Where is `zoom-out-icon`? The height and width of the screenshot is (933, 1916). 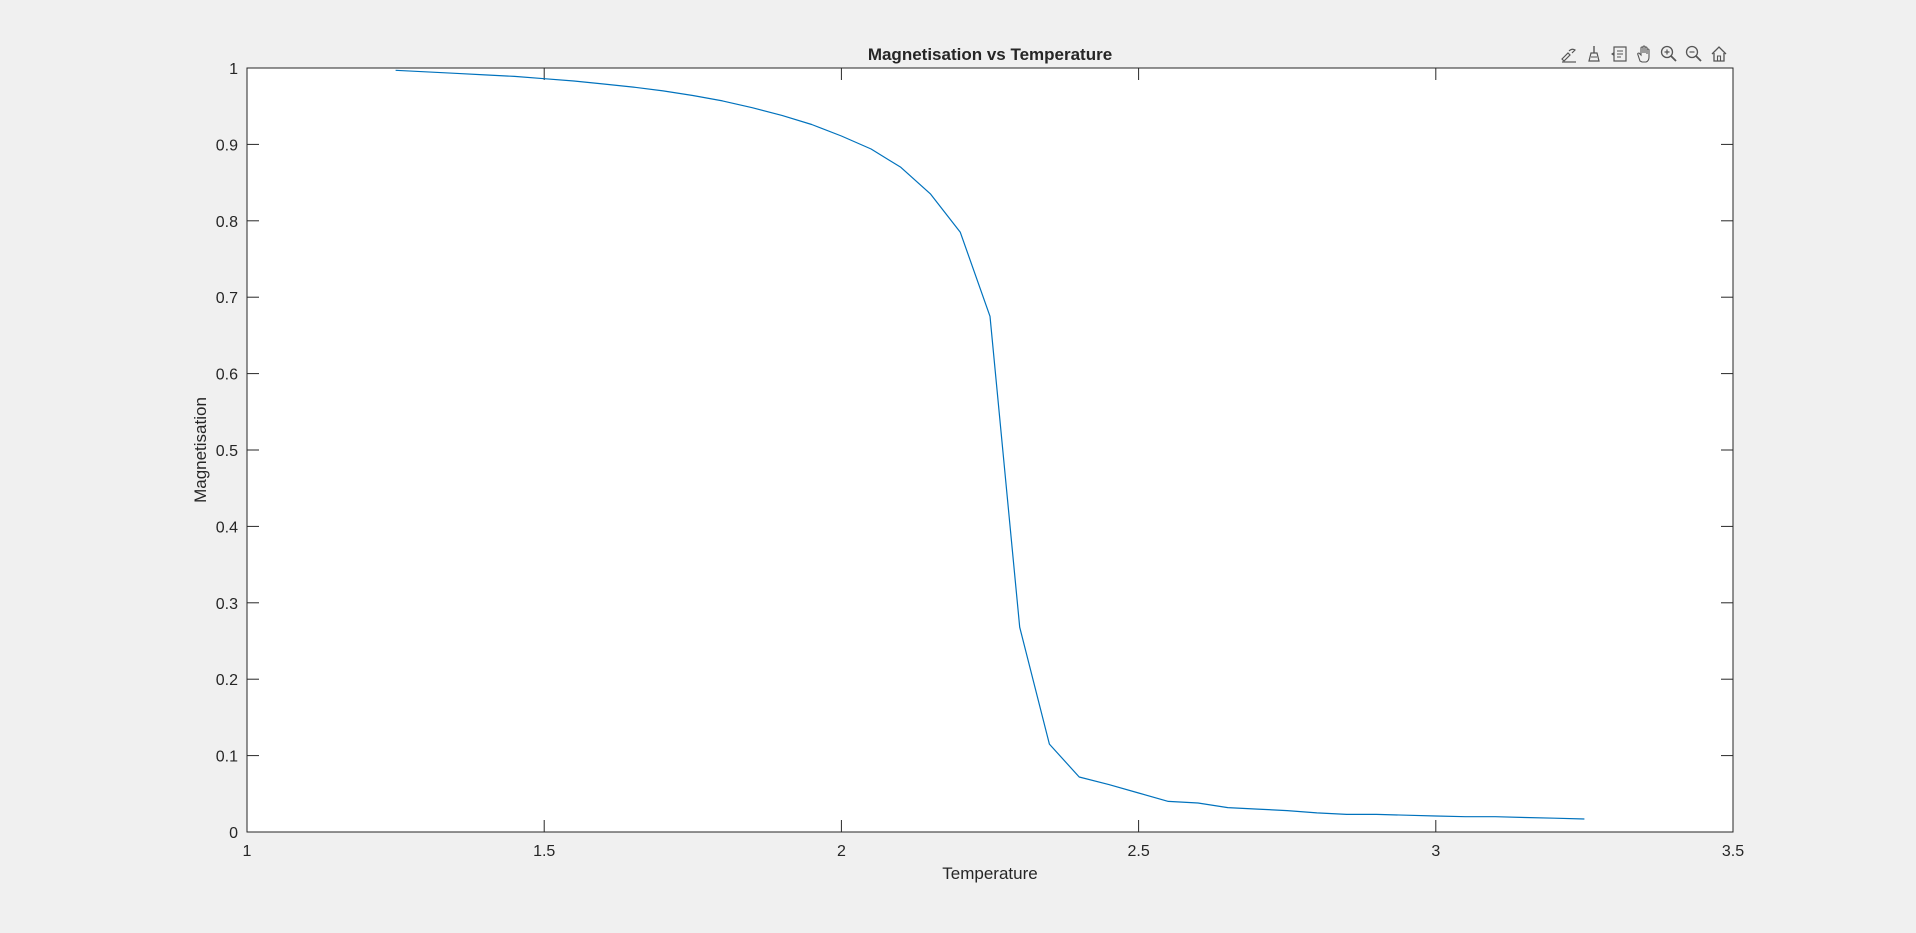
zoom-out-icon is located at coordinates (1693, 53).